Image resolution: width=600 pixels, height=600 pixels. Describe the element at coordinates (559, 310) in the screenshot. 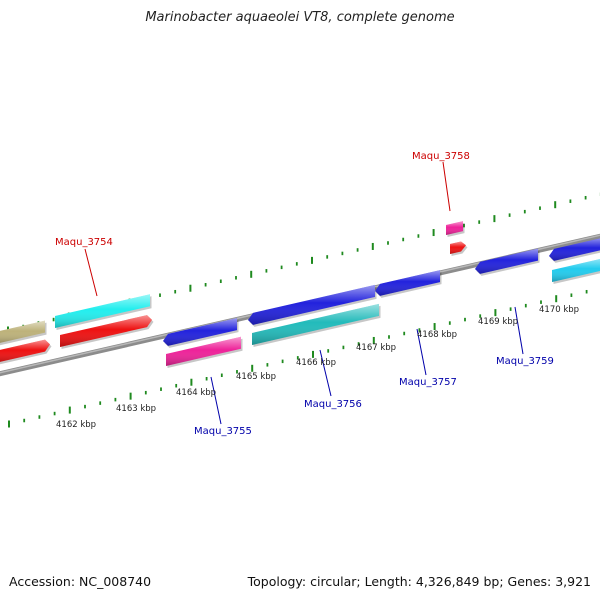

I see `kbp-label: 4170 kbp` at that location.